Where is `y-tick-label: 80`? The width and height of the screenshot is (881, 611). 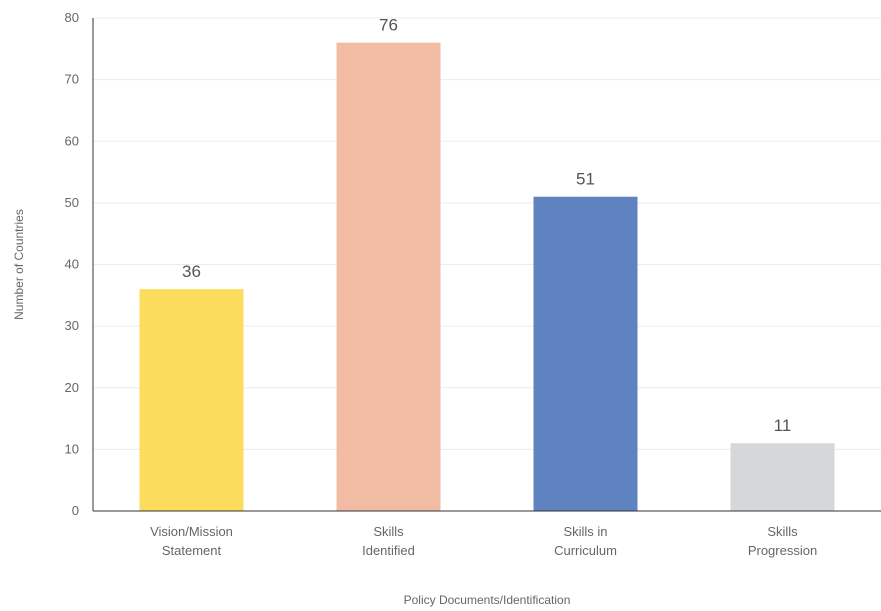 y-tick-label: 80 is located at coordinates (72, 17).